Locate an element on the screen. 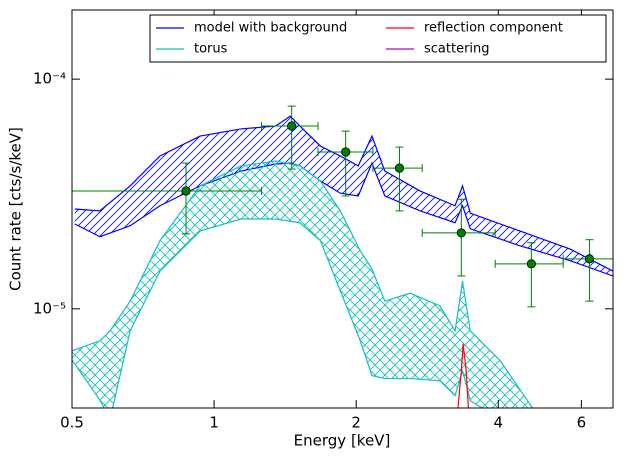 Image resolution: width=624 pixels, height=459 pixels. x-tick-label: 6 is located at coordinates (582, 423).